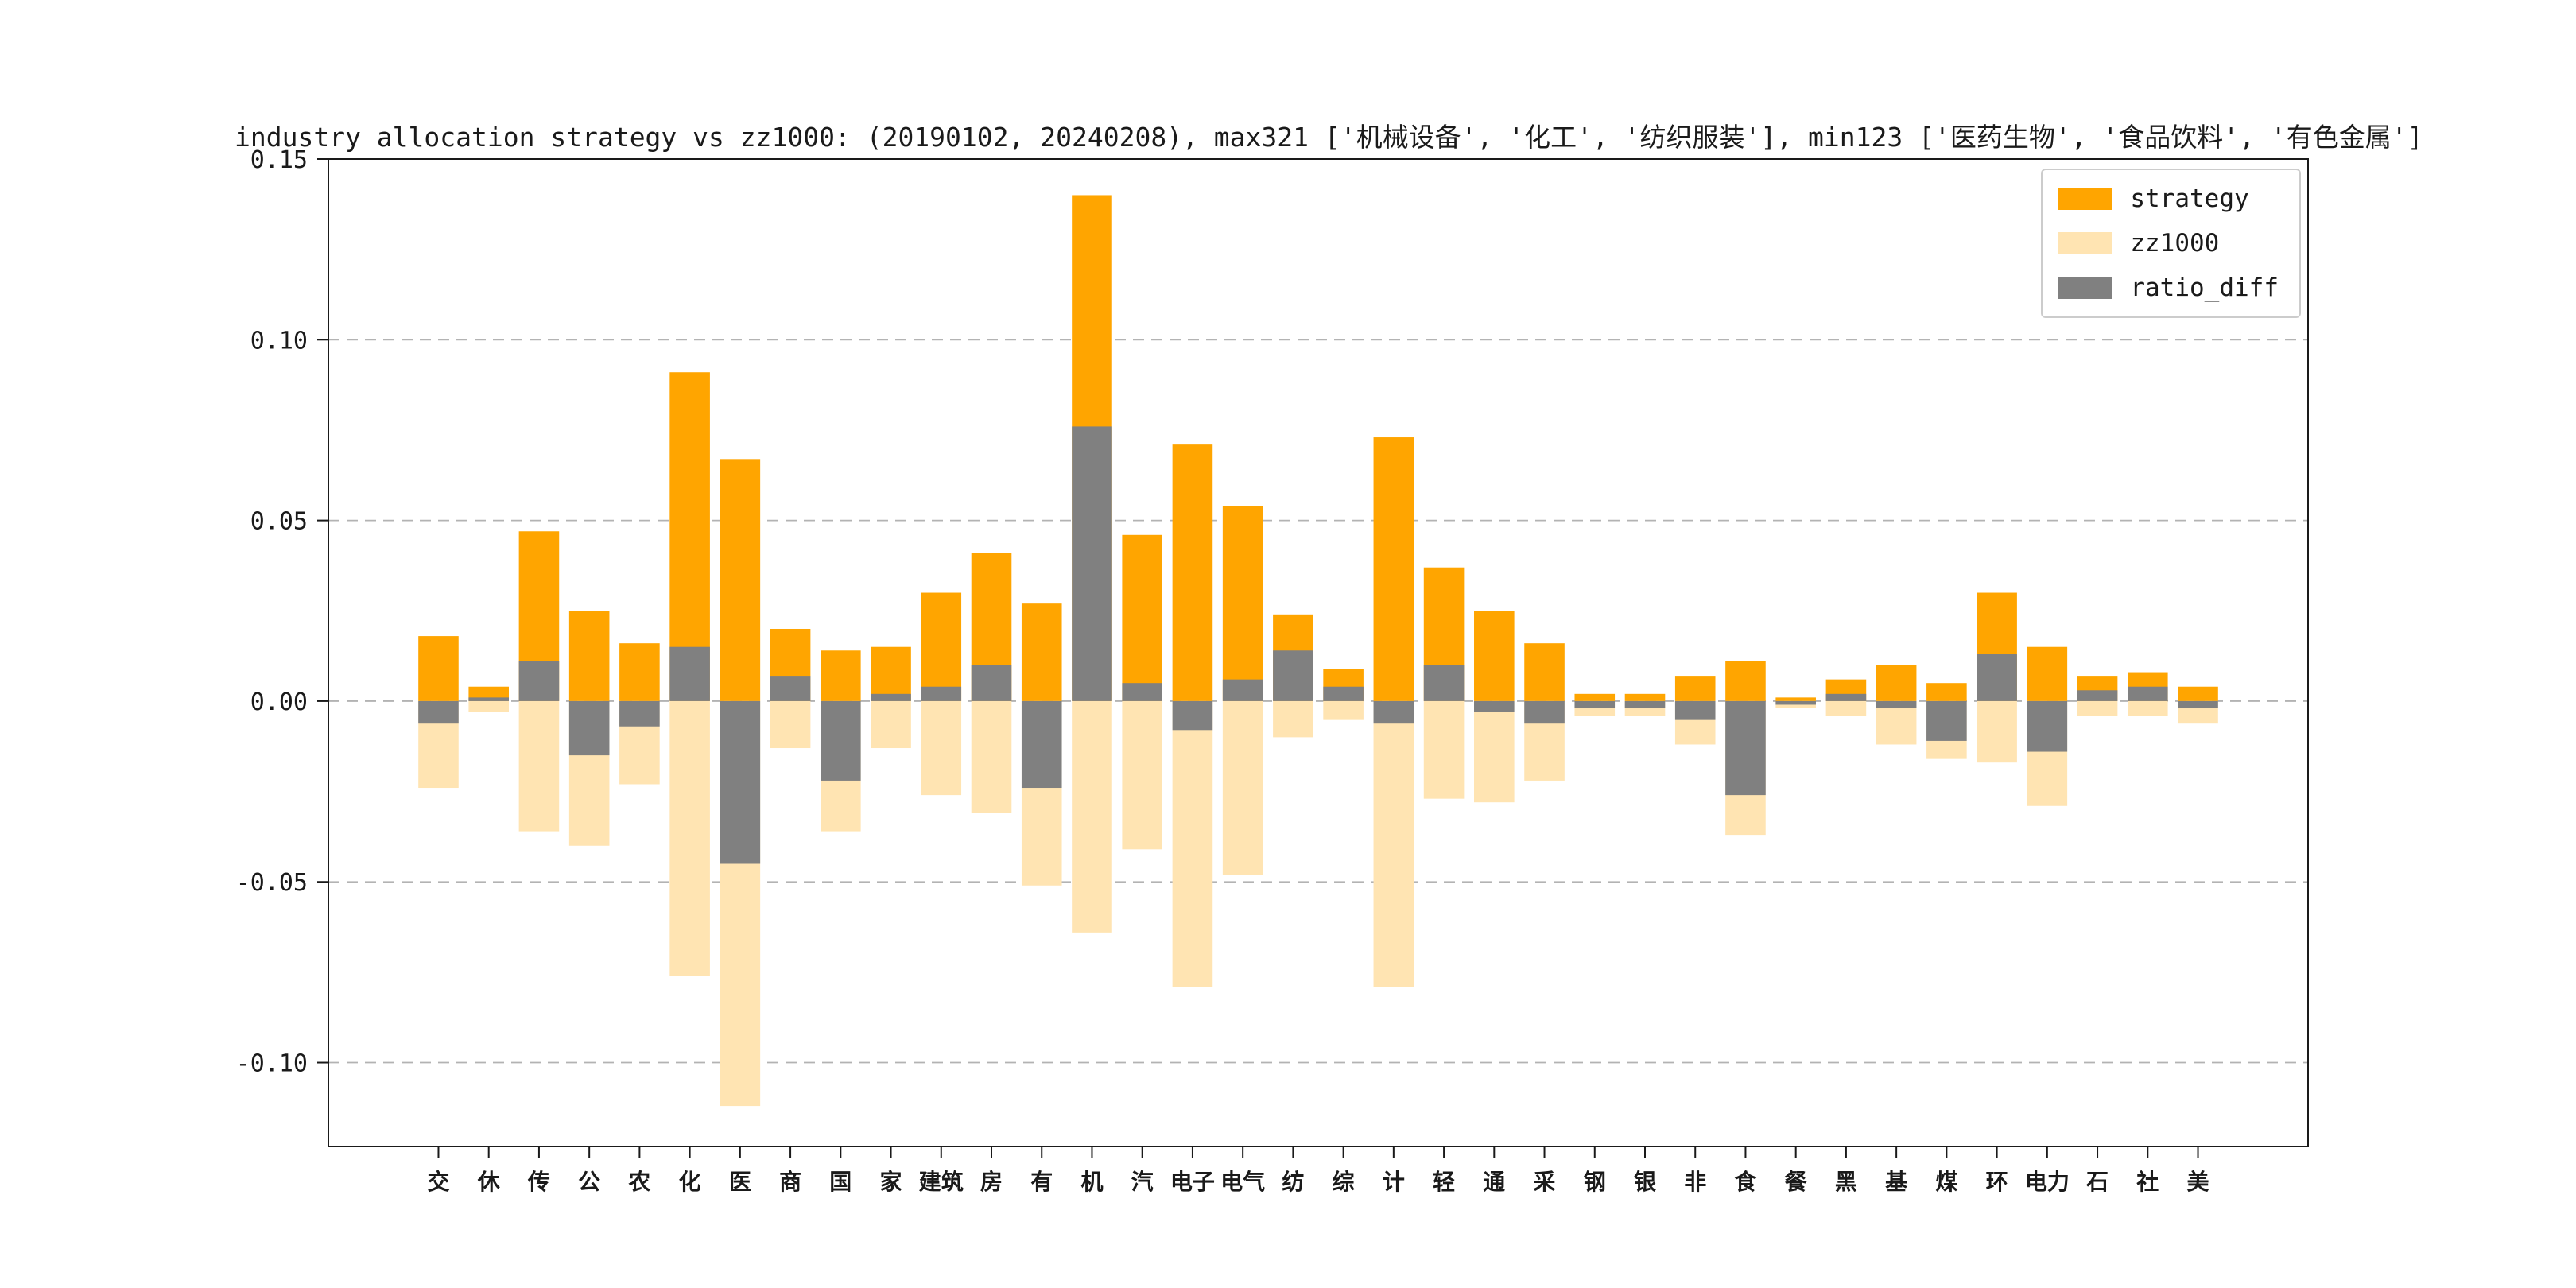 The width and height of the screenshot is (2576, 1288). What do you see at coordinates (2148, 1182) in the screenshot?
I see `x-tick-label: 社` at bounding box center [2148, 1182].